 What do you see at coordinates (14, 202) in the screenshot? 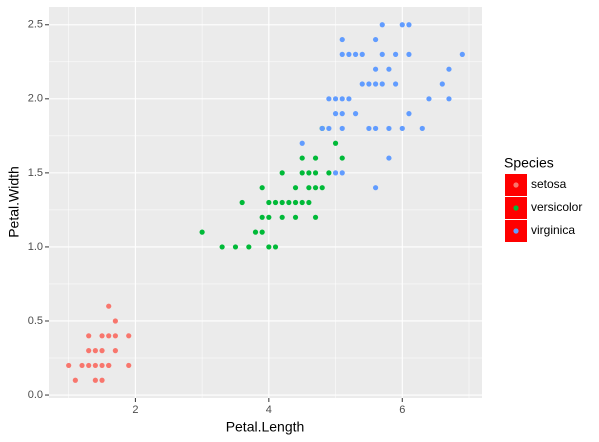
I see `y-axis-title: Petal.Width` at bounding box center [14, 202].